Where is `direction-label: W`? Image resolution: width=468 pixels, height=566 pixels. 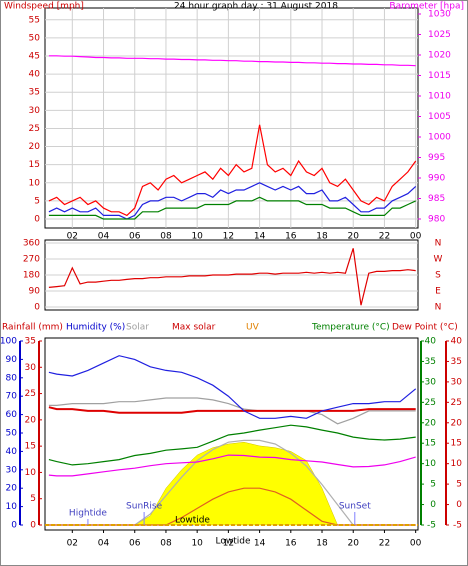 direction-label: W is located at coordinates (438, 260).